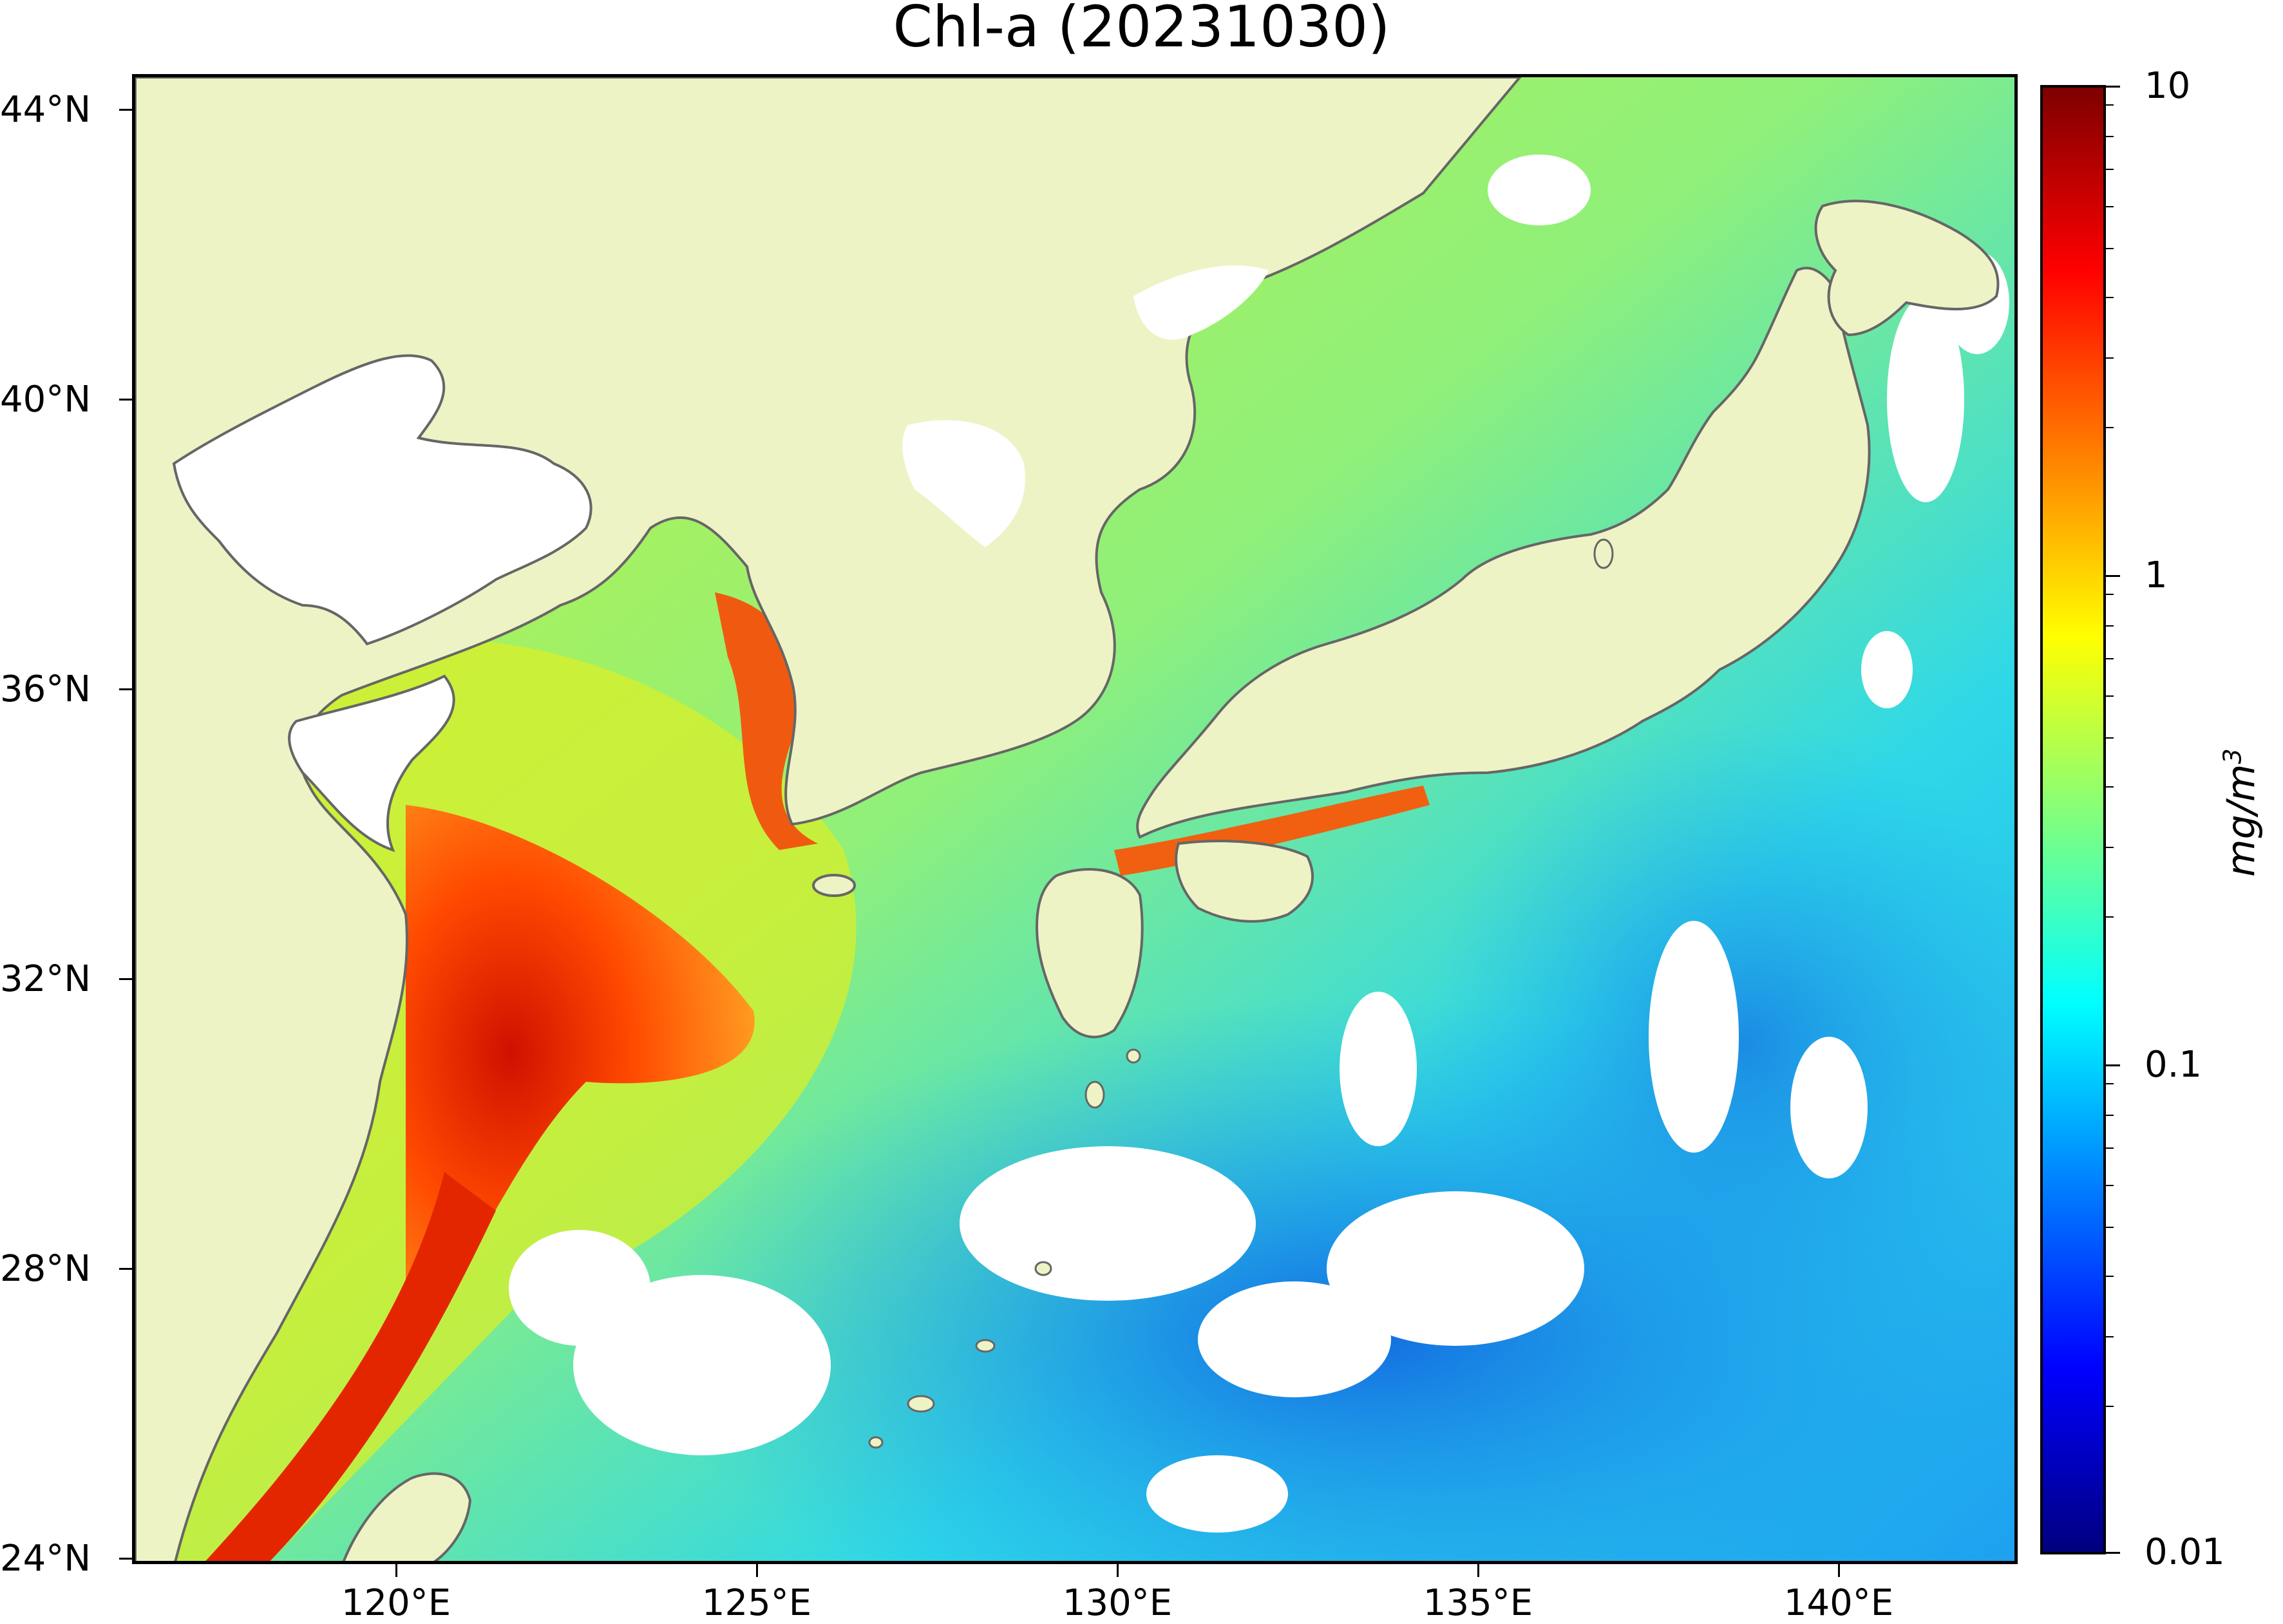  What do you see at coordinates (2113, 1553) in the screenshot?
I see `colorbar-tick-0.01` at bounding box center [2113, 1553].